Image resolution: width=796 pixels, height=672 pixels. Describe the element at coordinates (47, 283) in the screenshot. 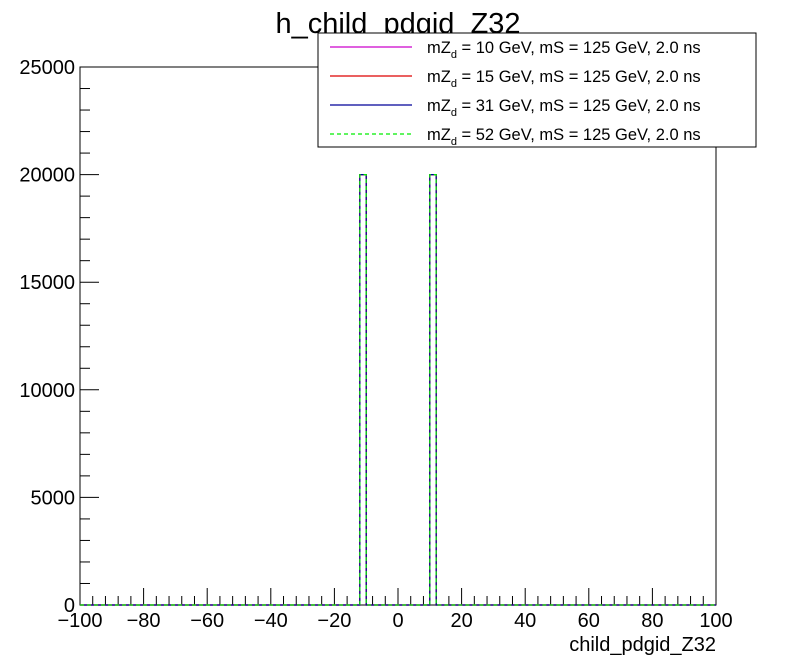

I see `y-tick-label: 15000` at that location.